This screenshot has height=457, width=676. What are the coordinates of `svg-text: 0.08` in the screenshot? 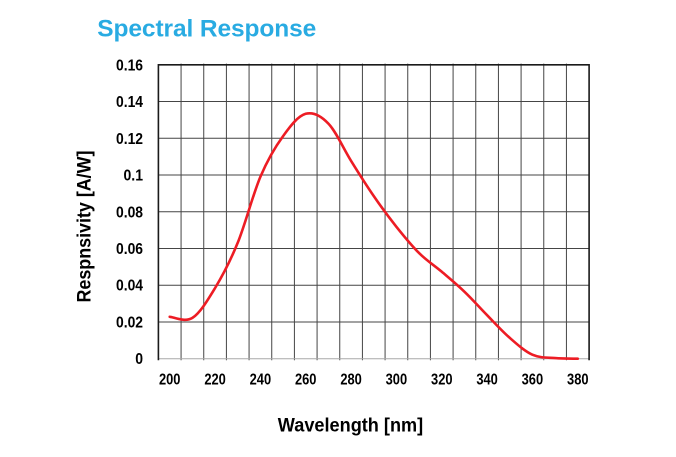 It's located at (129, 212).